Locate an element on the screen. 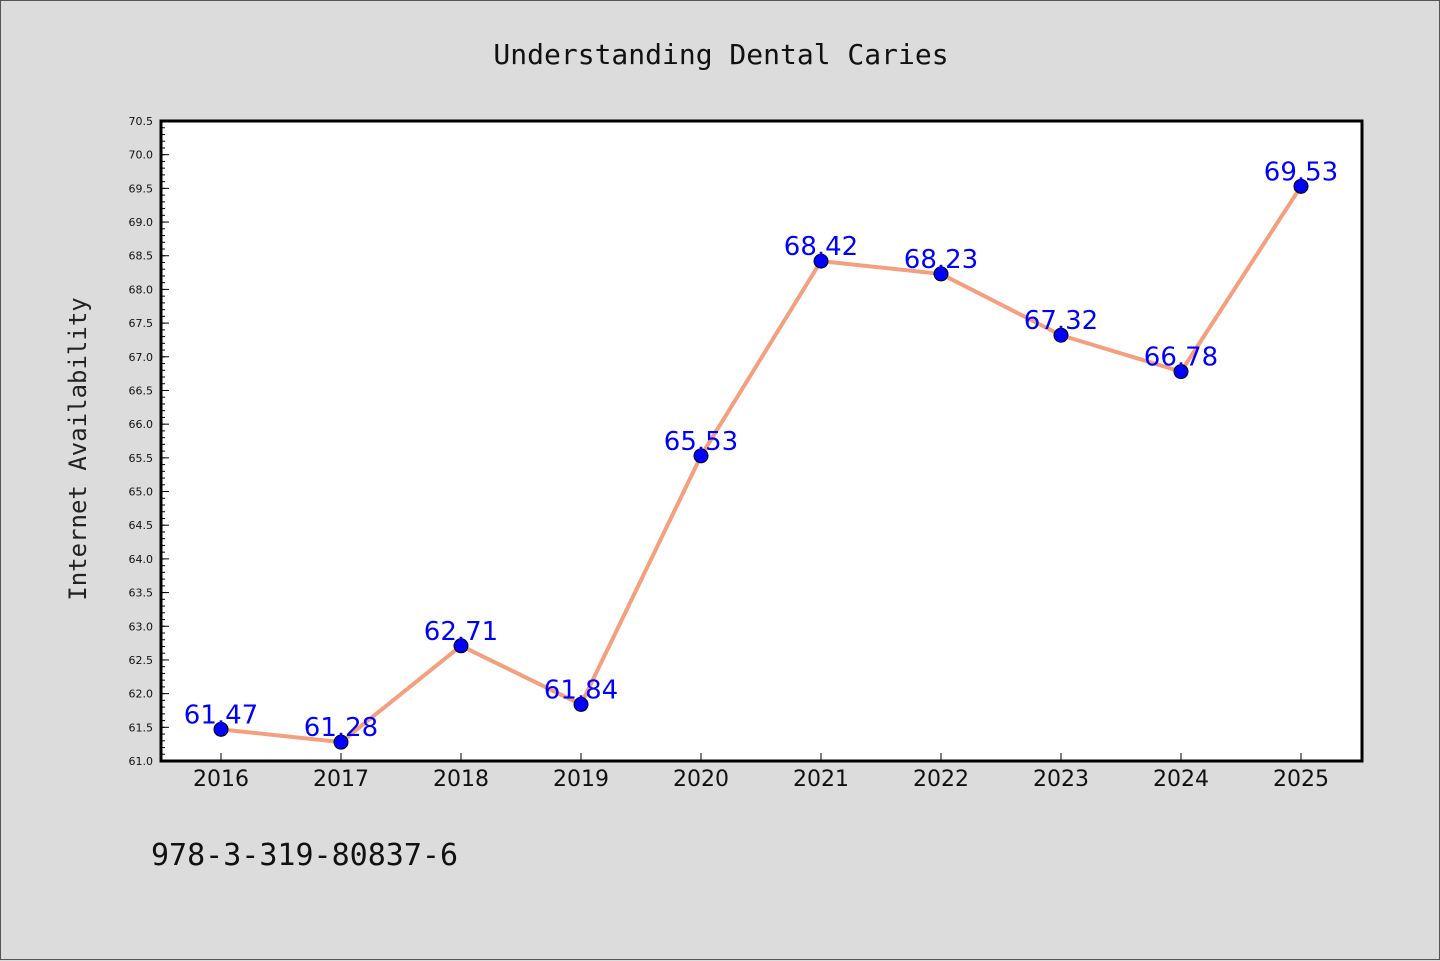 This screenshot has width=1440, height=961. data-point-label: 61.84 is located at coordinates (581, 690).